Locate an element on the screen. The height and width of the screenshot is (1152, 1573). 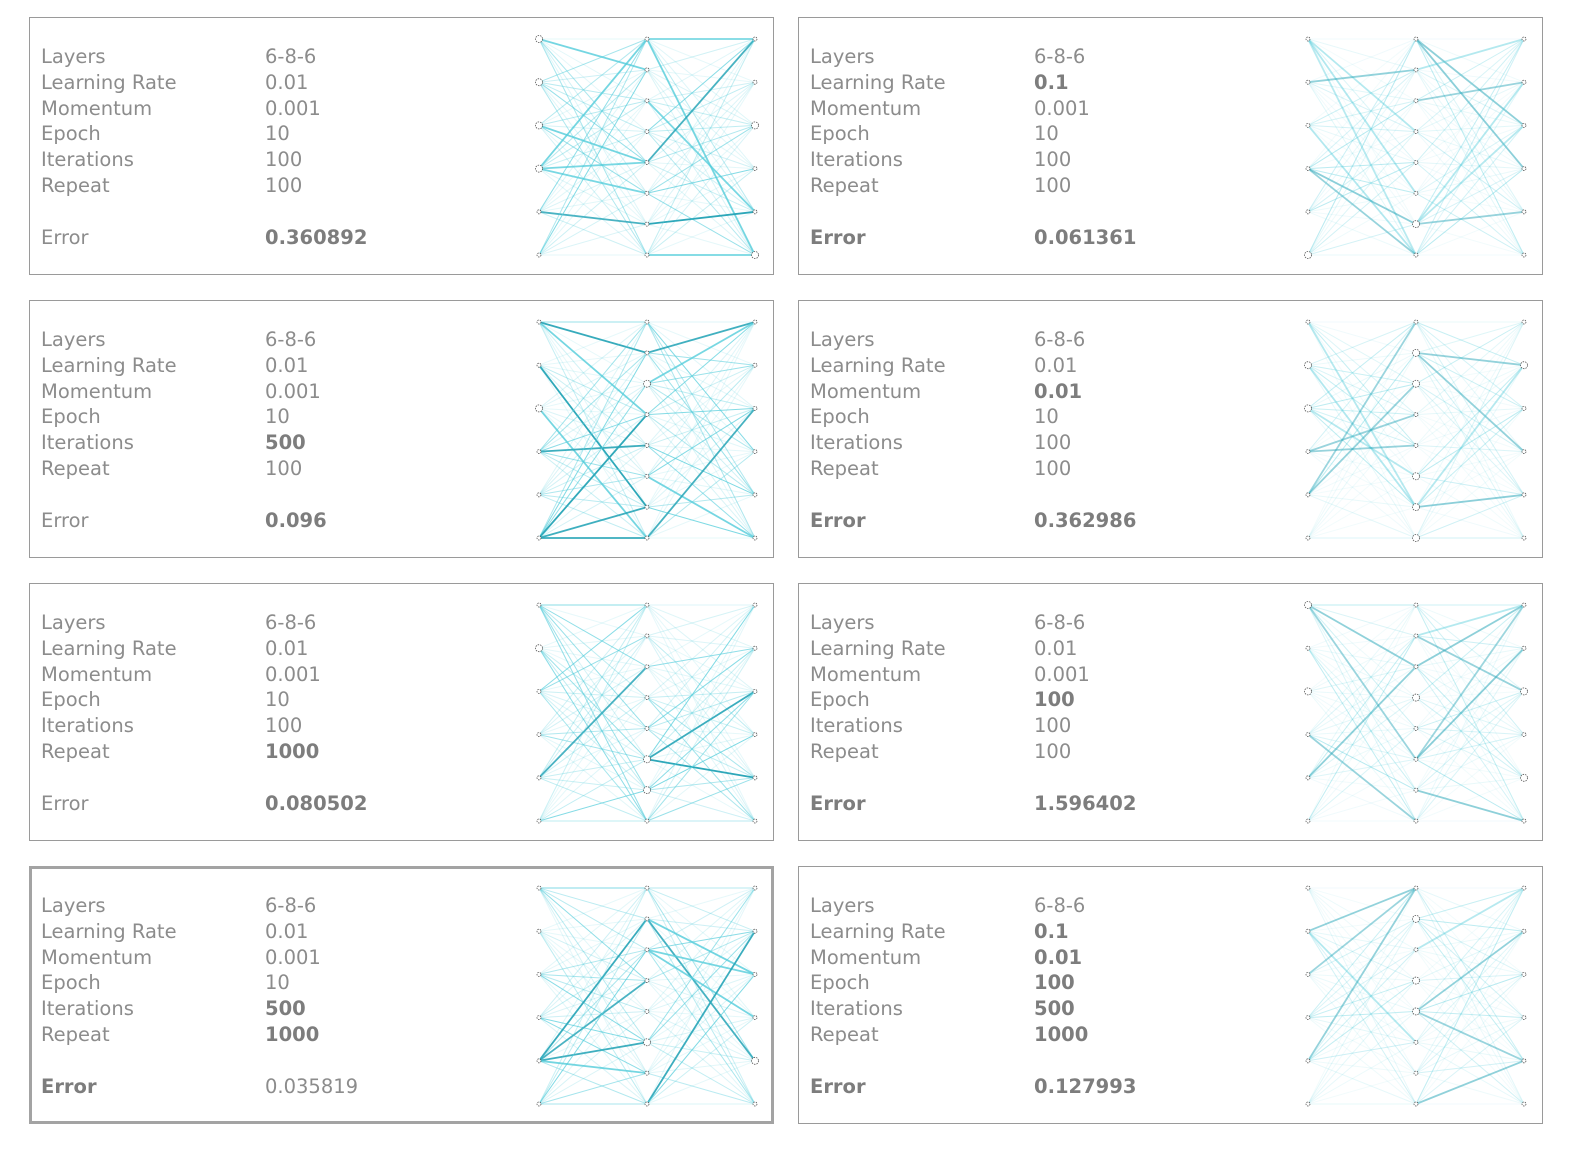
error-value: 0.096 is located at coordinates (296, 520).